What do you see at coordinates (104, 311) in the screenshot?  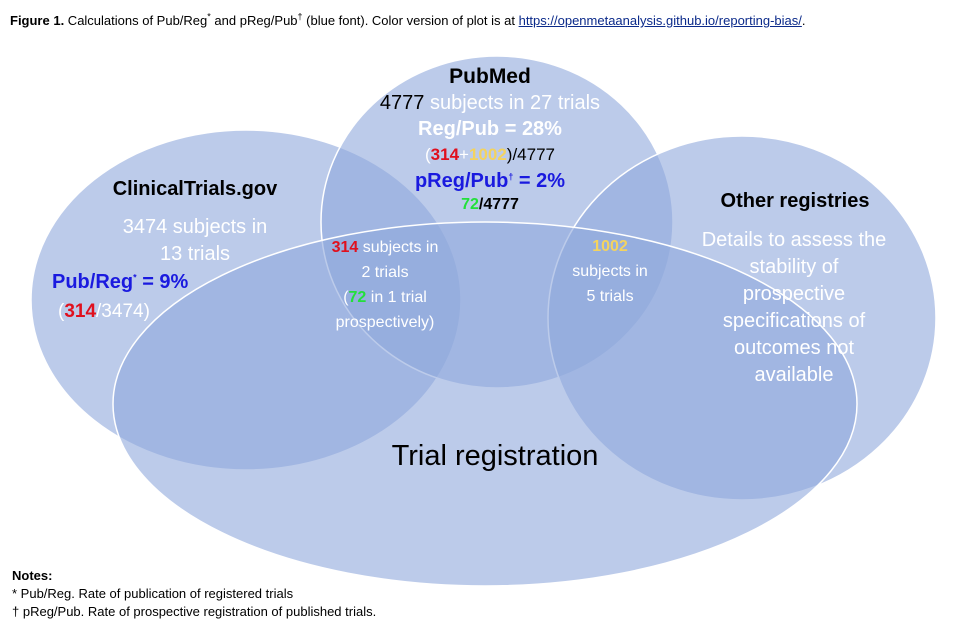 I see `ctgov-pubreg-calc: (314/3474)` at bounding box center [104, 311].